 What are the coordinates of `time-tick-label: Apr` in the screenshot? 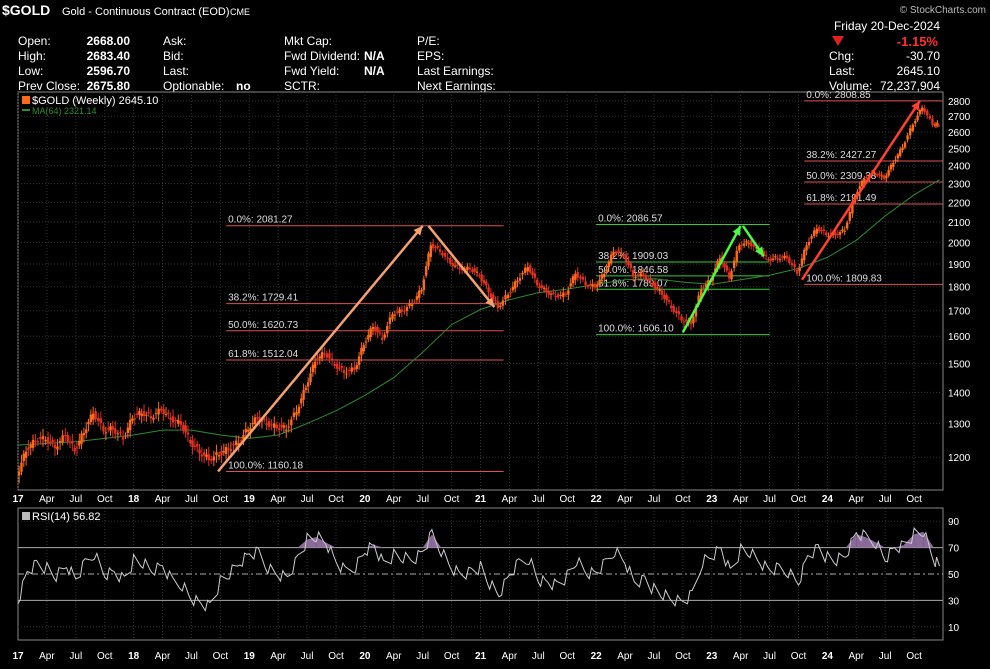 It's located at (47, 499).